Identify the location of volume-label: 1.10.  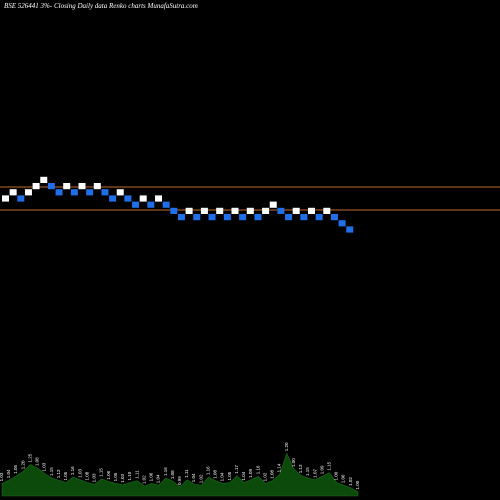
(129, 475).